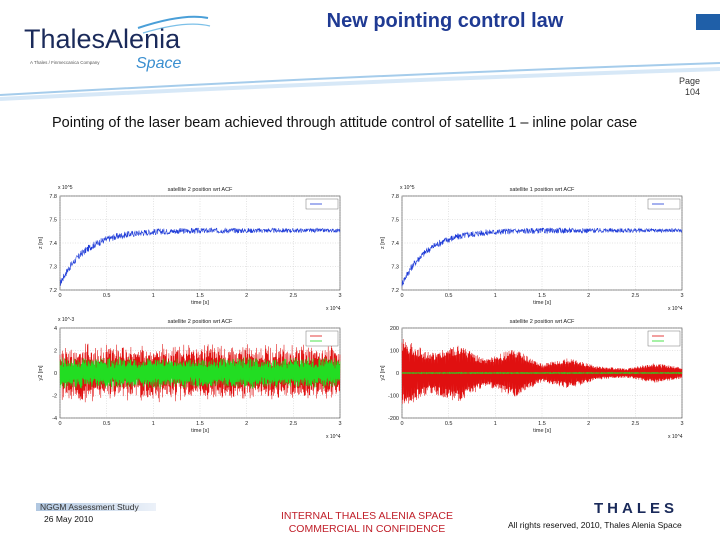  I want to click on page-number: 104, so click(692, 92).